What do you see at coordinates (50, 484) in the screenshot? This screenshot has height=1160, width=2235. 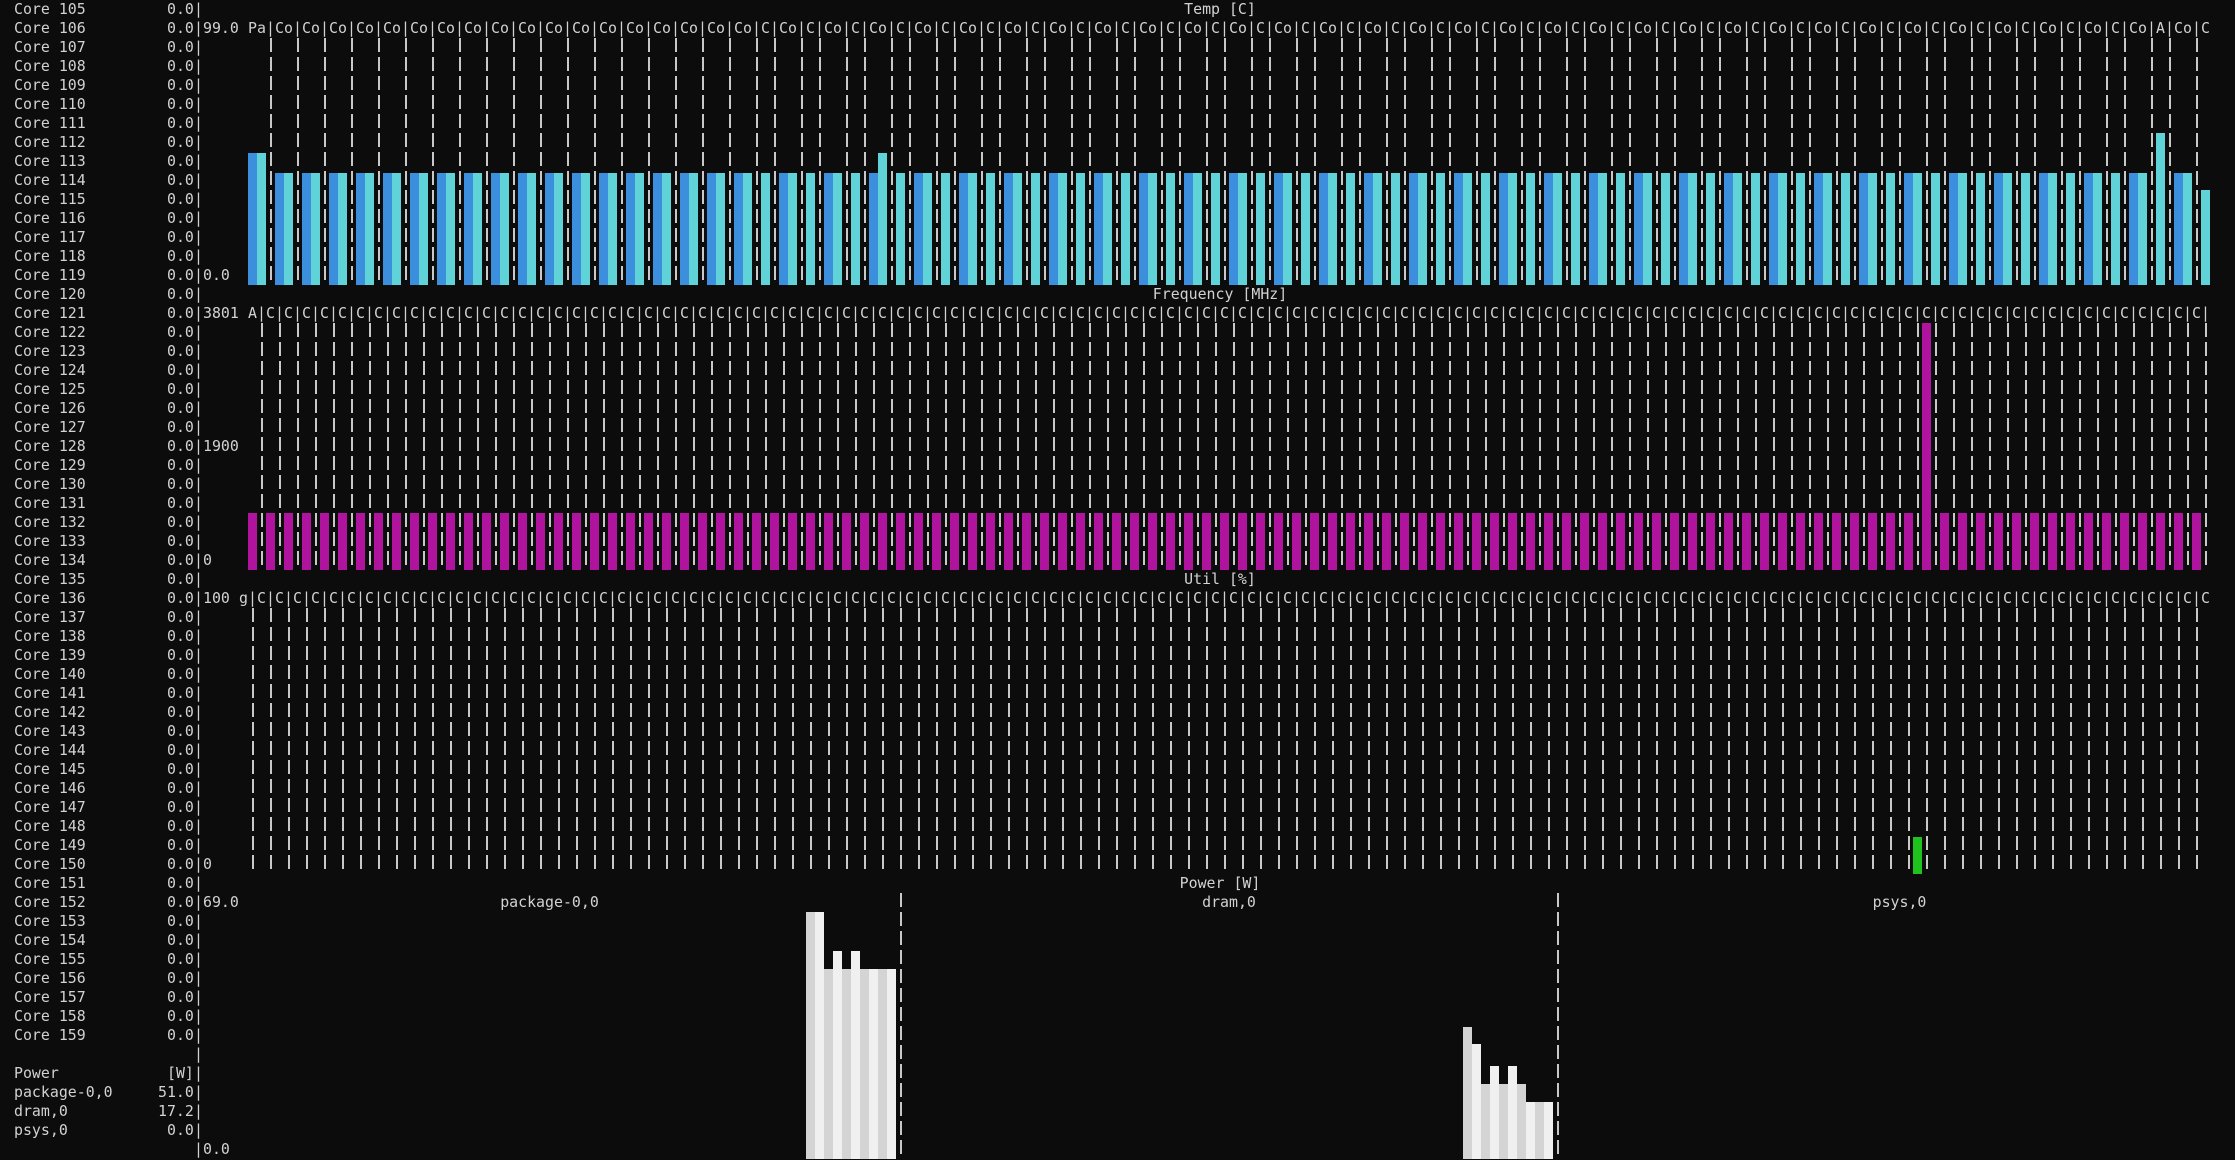 I see `core-label: Core 130` at bounding box center [50, 484].